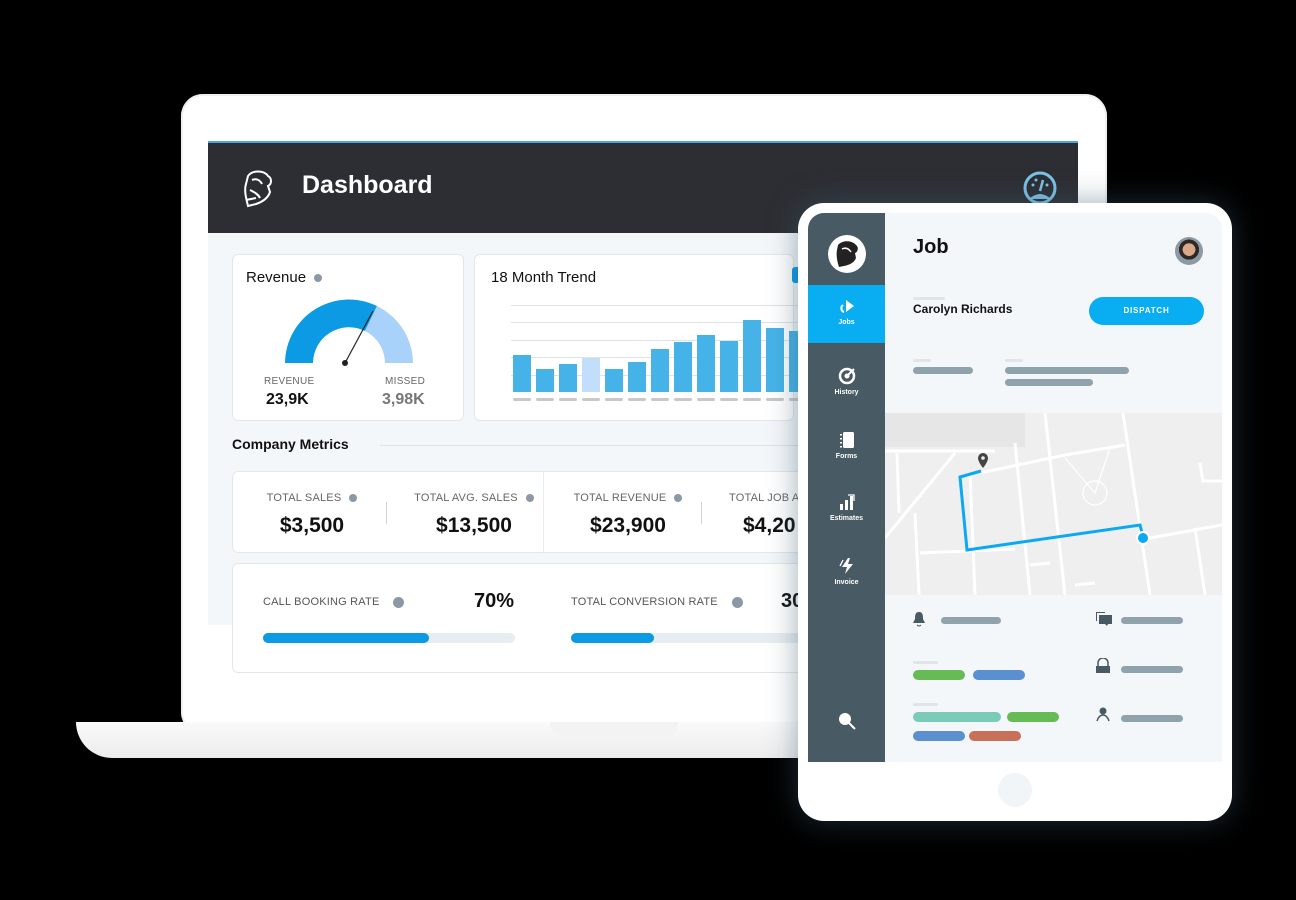 The height and width of the screenshot is (900, 1296). Describe the element at coordinates (769, 525) in the screenshot. I see `metric-value: $4,20` at that location.